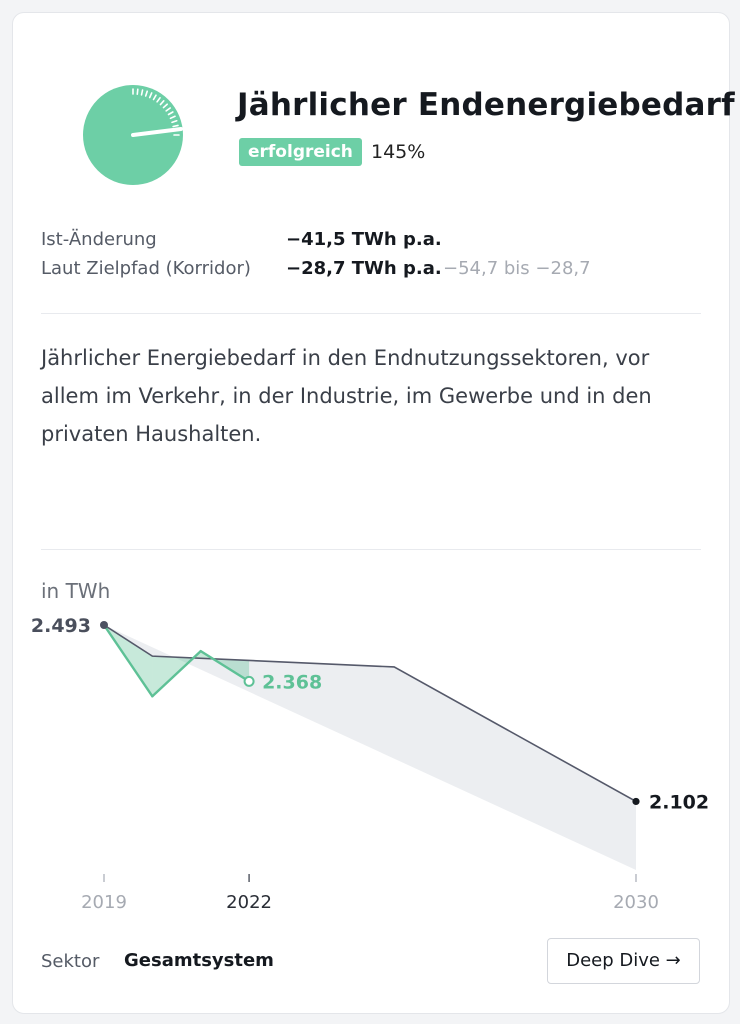 The image size is (740, 1024). I want to click on status-badge: erfolgreich, so click(300, 152).